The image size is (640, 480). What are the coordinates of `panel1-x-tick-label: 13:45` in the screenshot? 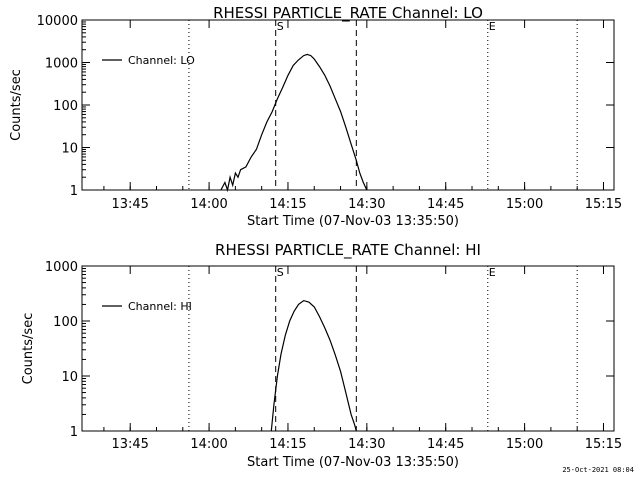 It's located at (129, 204).